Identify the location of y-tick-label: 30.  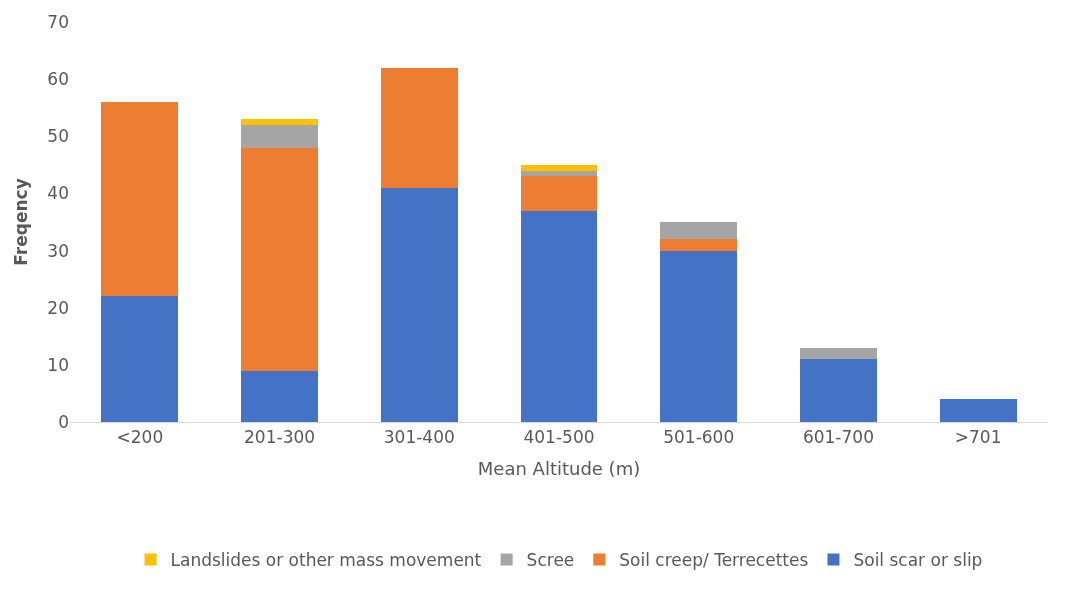
(58, 250).